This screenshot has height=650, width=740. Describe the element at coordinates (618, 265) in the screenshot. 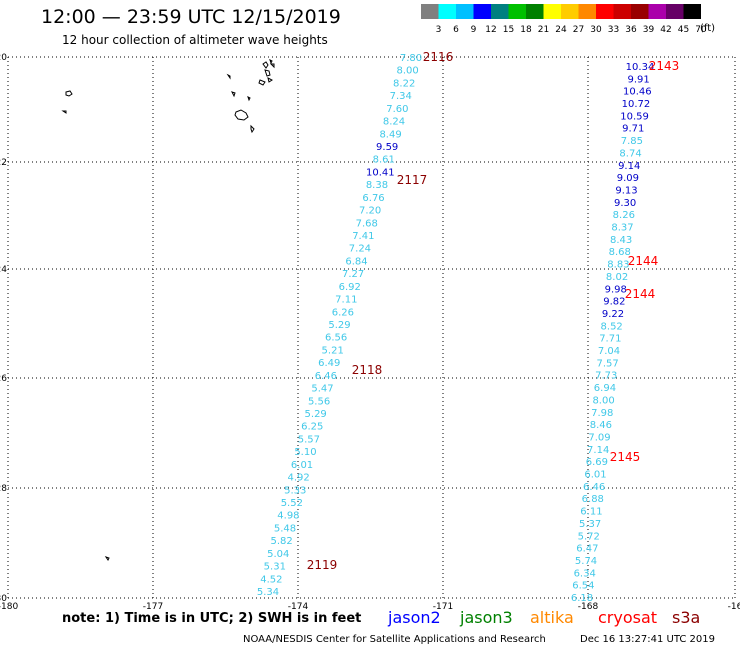

I see `wave-height-value: 8.83` at that location.